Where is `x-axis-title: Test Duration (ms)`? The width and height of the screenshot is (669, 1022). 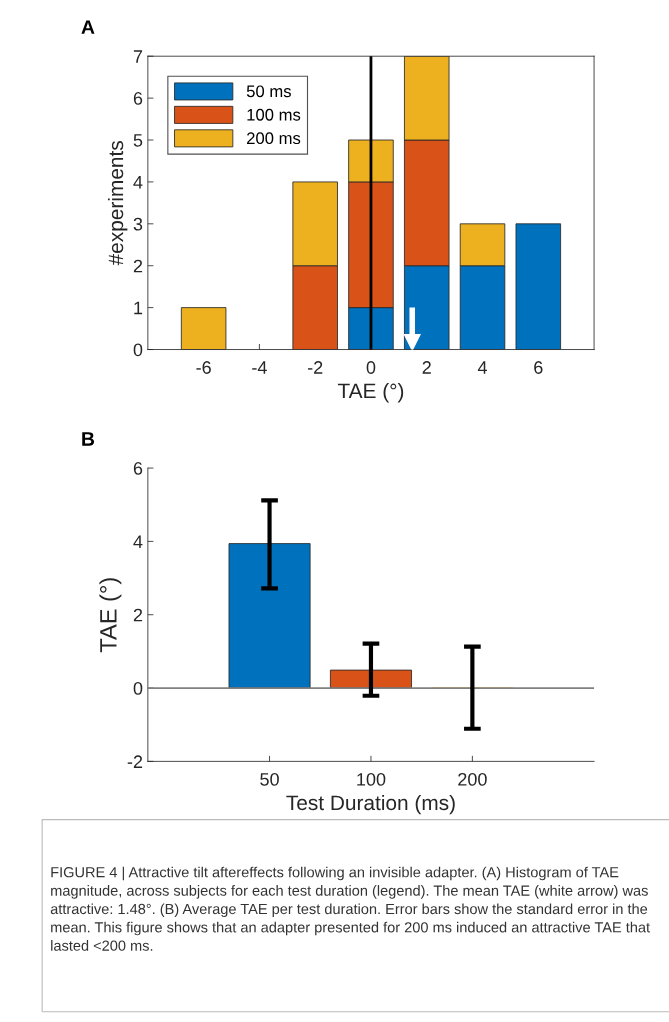
x-axis-title: Test Duration (ms) is located at coordinates (370, 804).